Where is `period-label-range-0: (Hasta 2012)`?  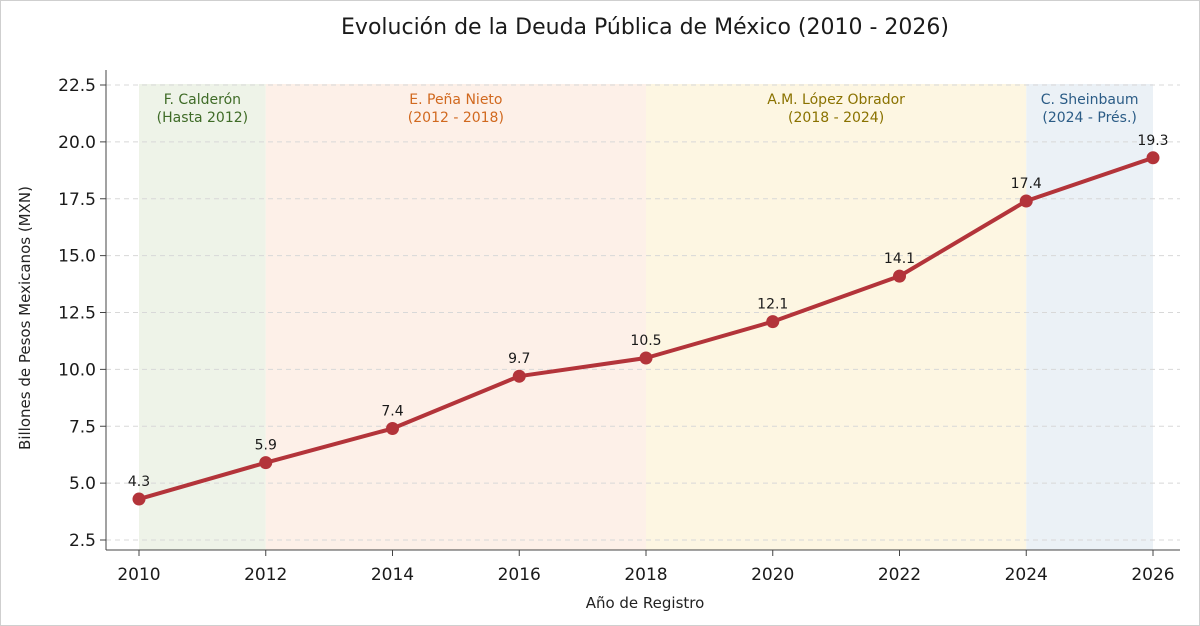 period-label-range-0: (Hasta 2012) is located at coordinates (202, 118).